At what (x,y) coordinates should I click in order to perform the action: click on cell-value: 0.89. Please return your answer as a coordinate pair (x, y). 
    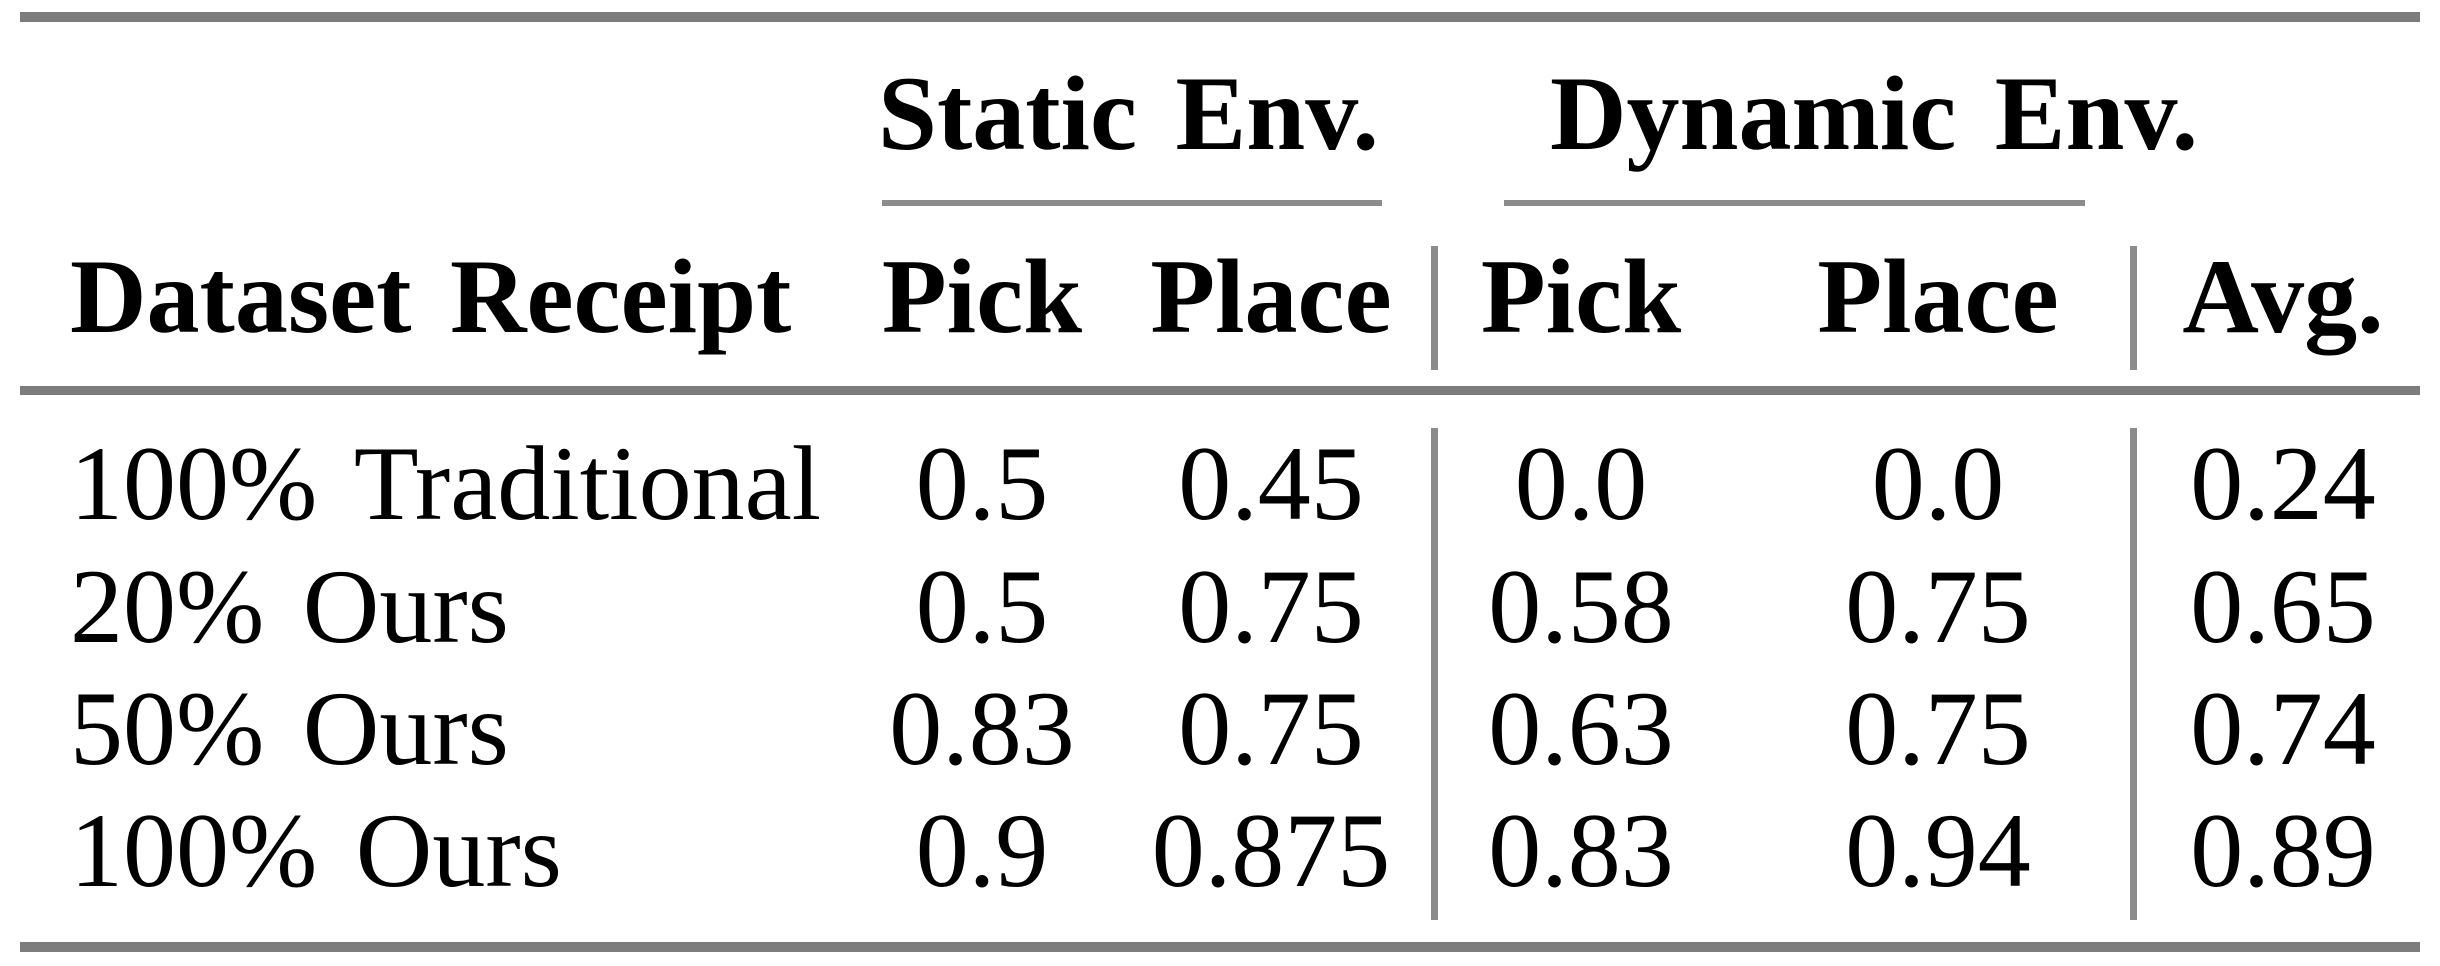
    Looking at the image, I should click on (2283, 850).